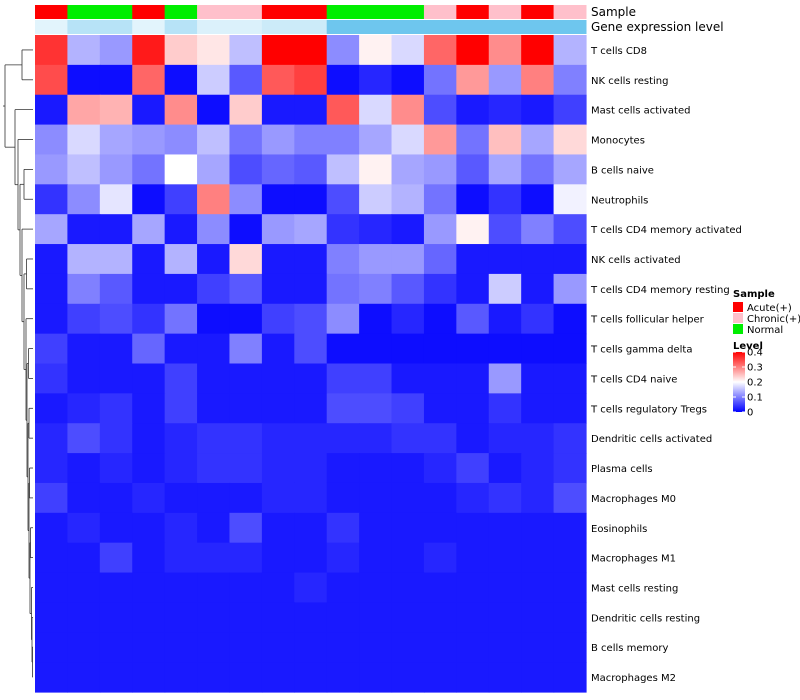 The image size is (800, 700). Describe the element at coordinates (640, 111) in the screenshot. I see `row-label: Mast cells activated` at that location.